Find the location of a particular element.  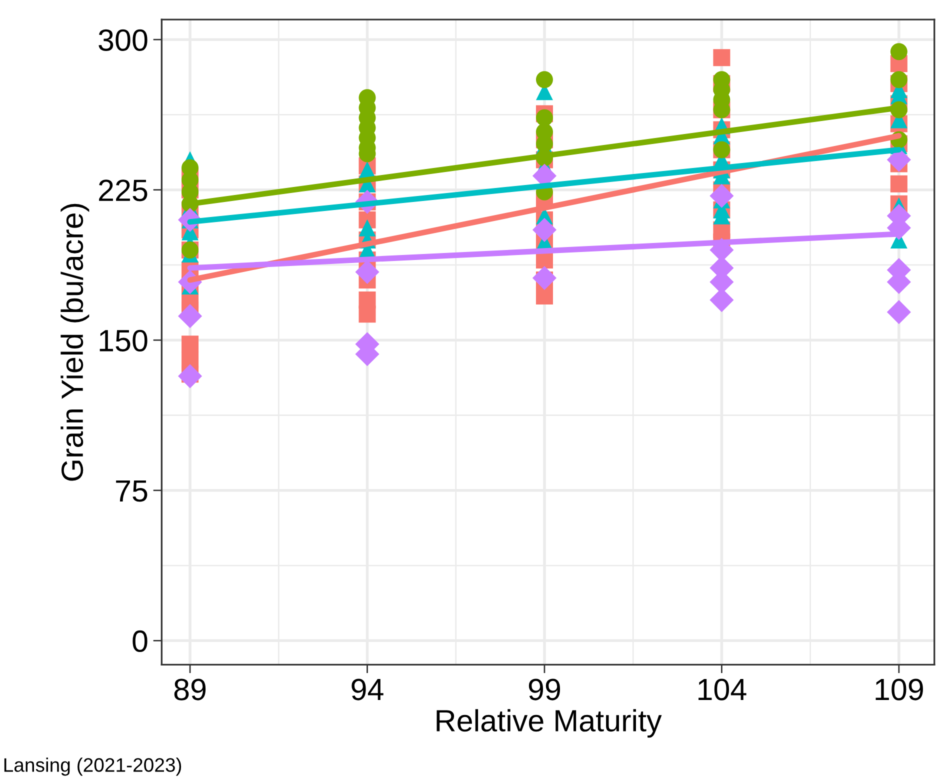

text: Lansing (2021-2023) is located at coordinates (93, 767).